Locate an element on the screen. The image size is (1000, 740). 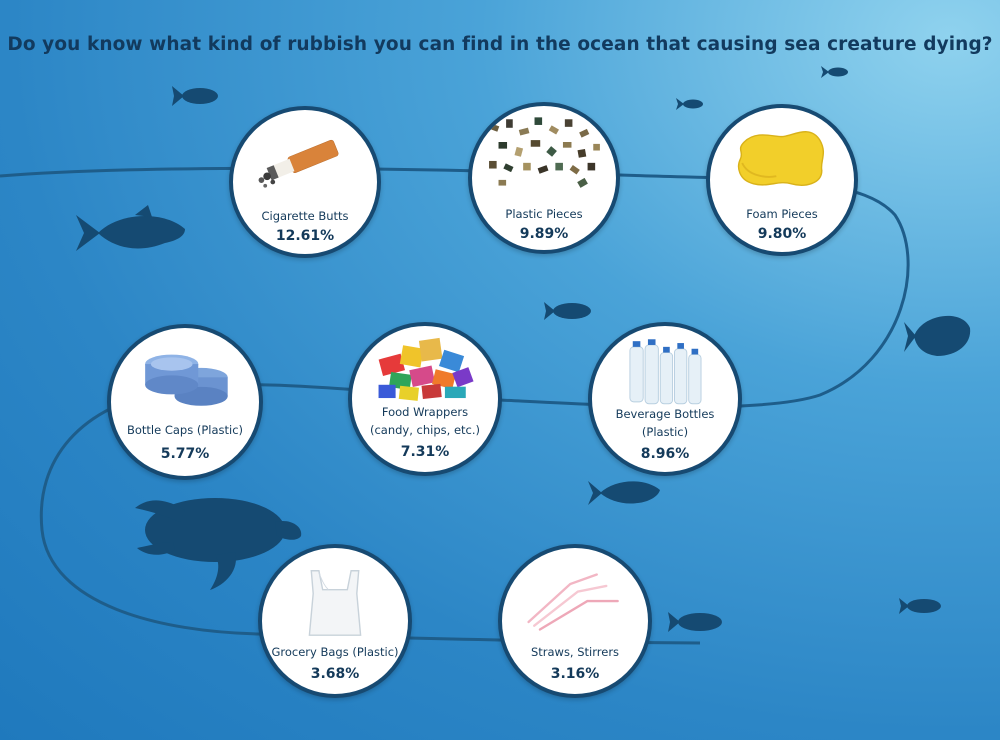
card-label: Food Wrappers is located at coordinates (425, 412).